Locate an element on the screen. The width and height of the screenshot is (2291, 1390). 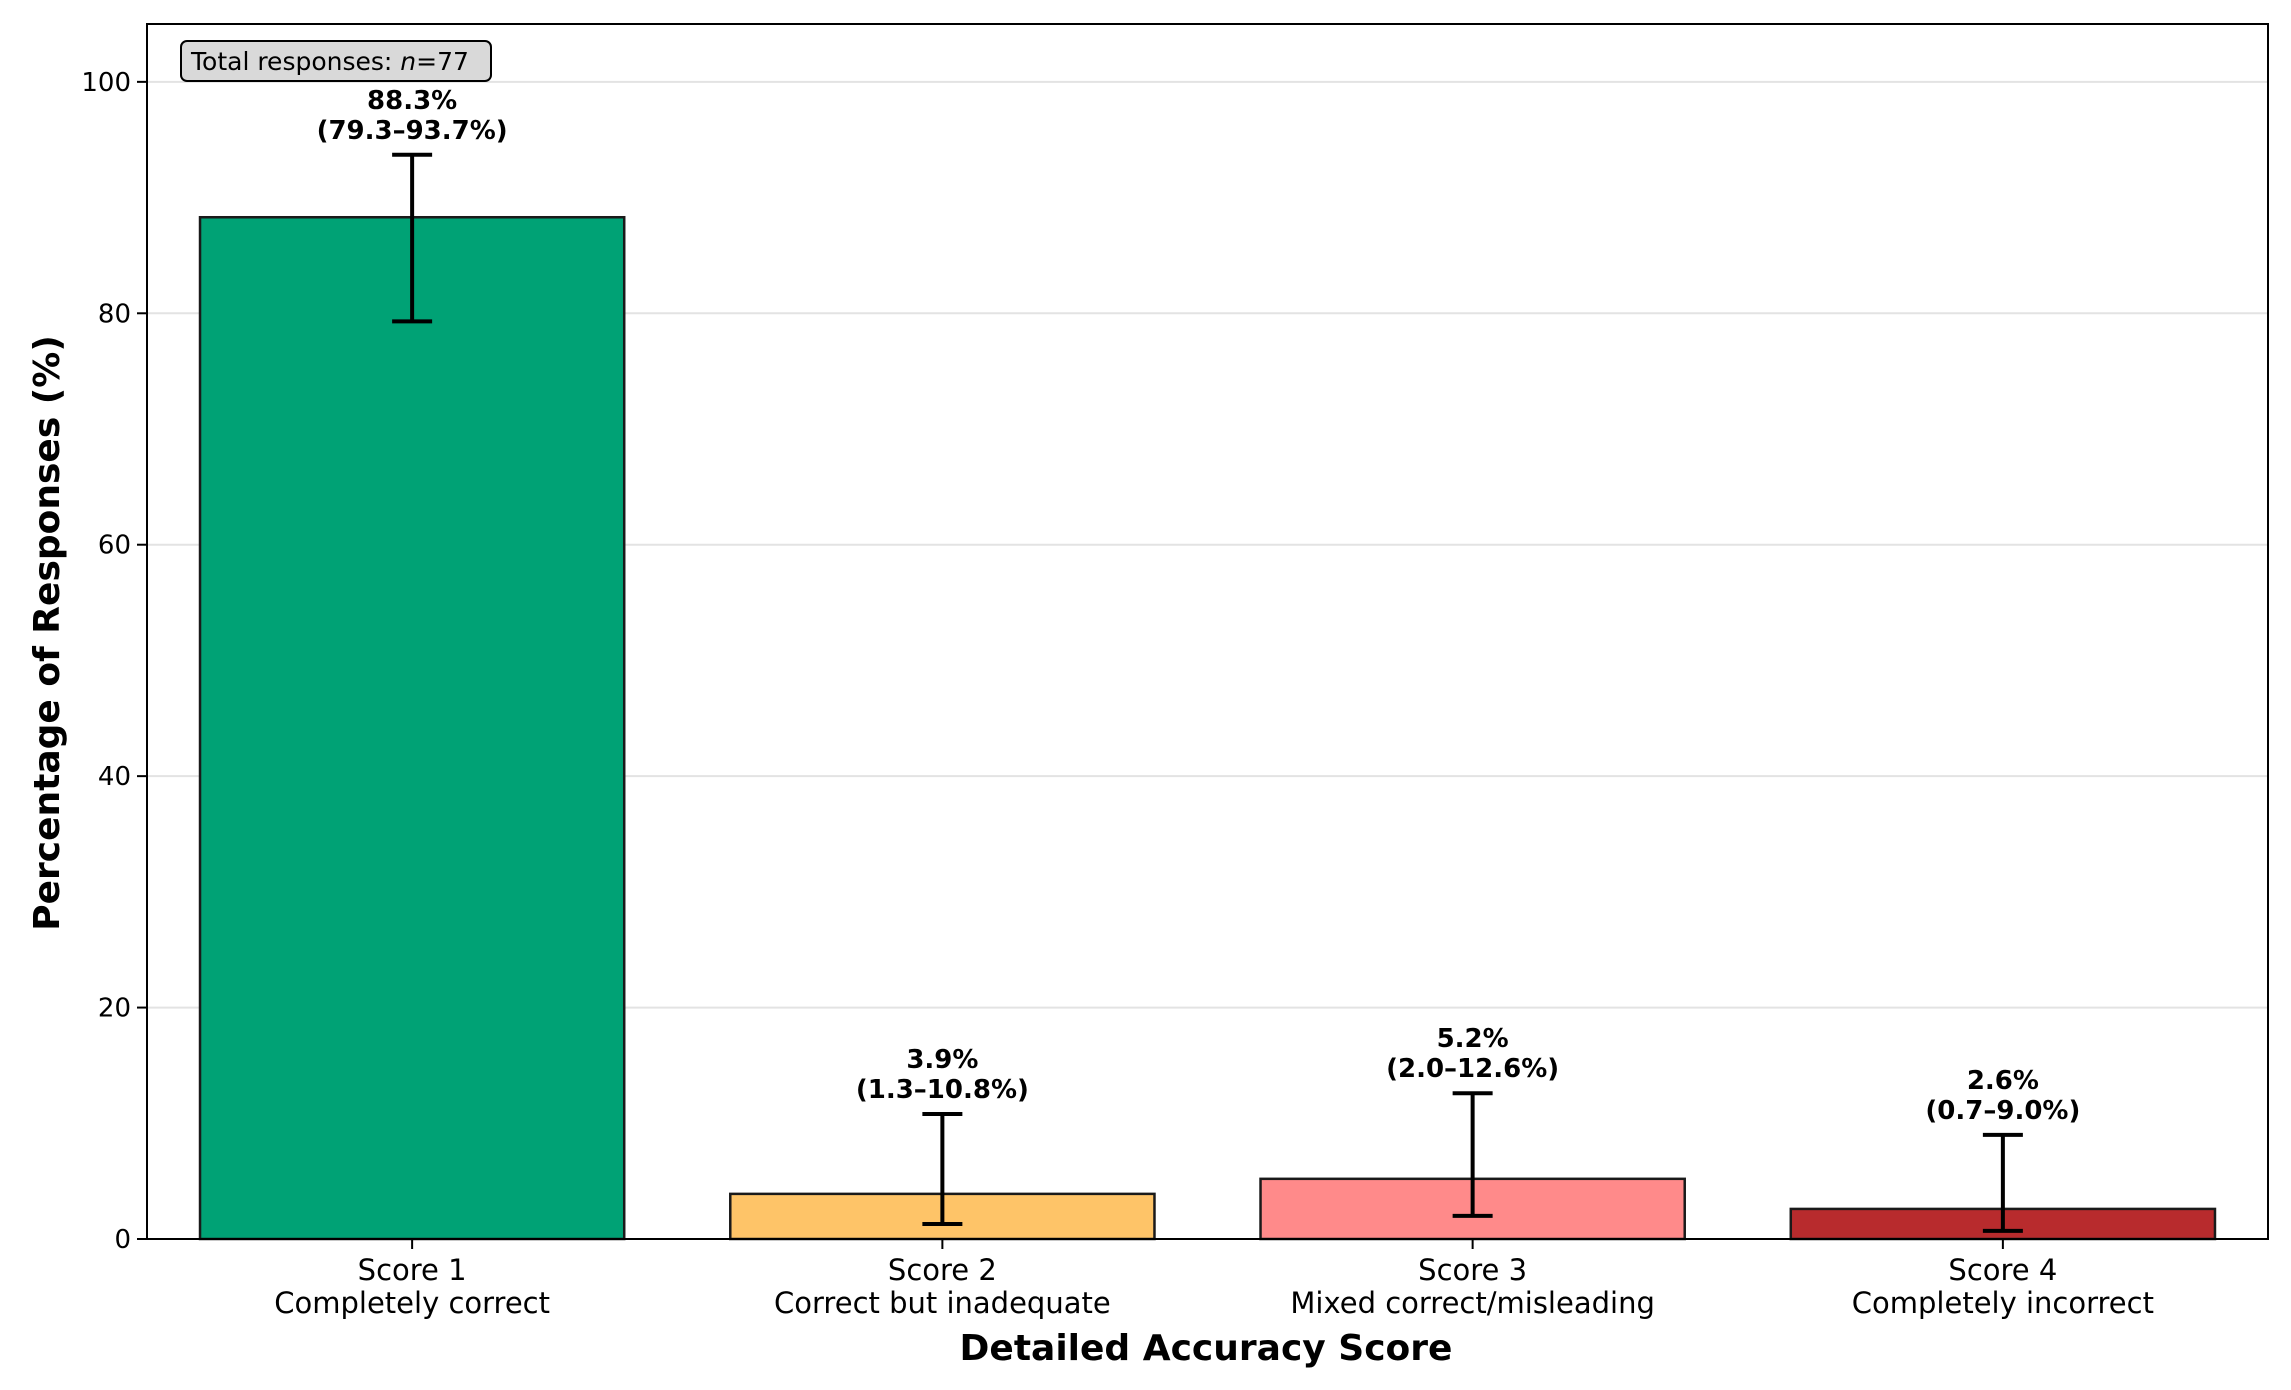
x-tick-label-score: Score 4 is located at coordinates (2002, 1270).